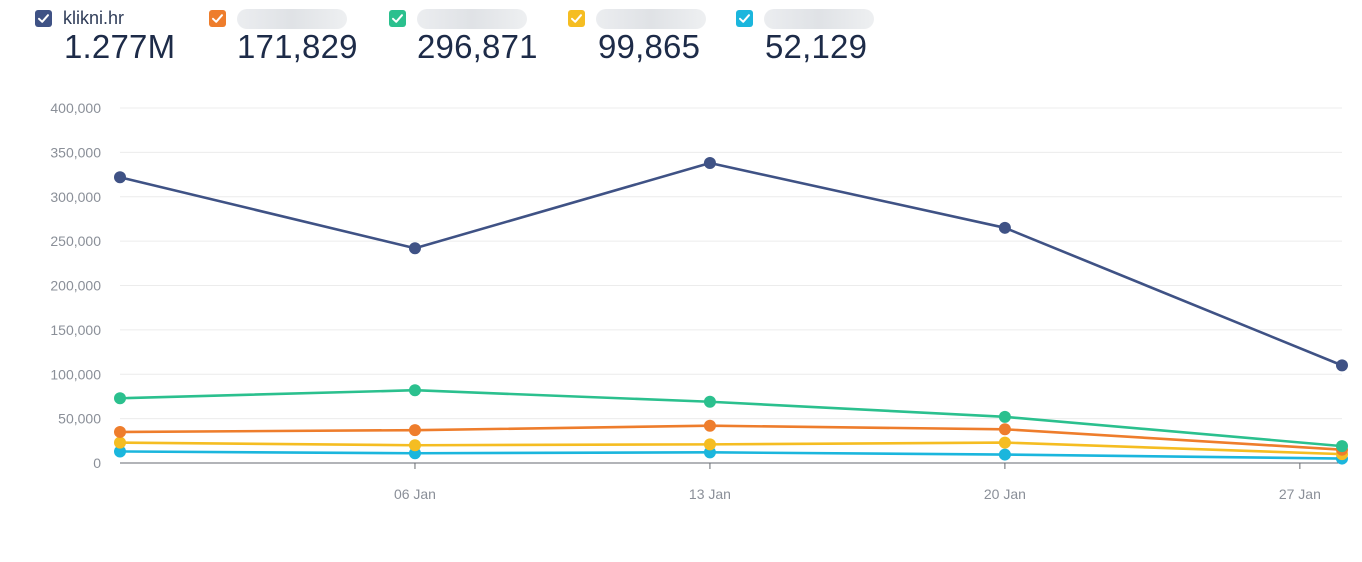 The width and height of the screenshot is (1362, 562). Describe the element at coordinates (1300, 494) in the screenshot. I see `x-tick-label: 27 Jan` at that location.